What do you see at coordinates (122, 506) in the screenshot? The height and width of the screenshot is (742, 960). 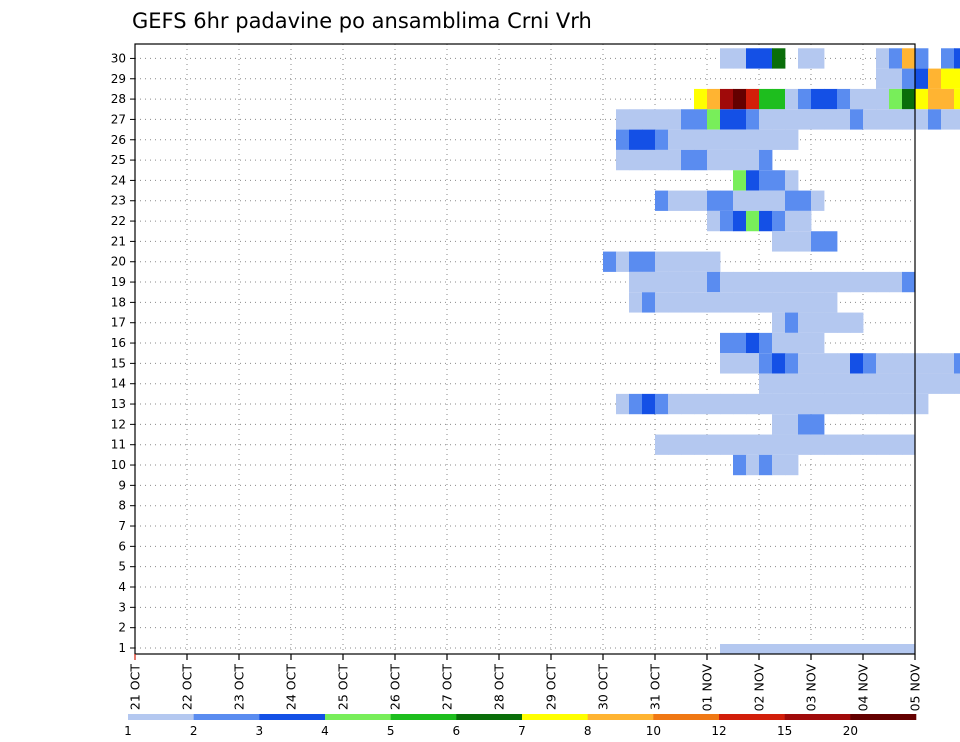 I see `y-tick-label: 8` at bounding box center [122, 506].